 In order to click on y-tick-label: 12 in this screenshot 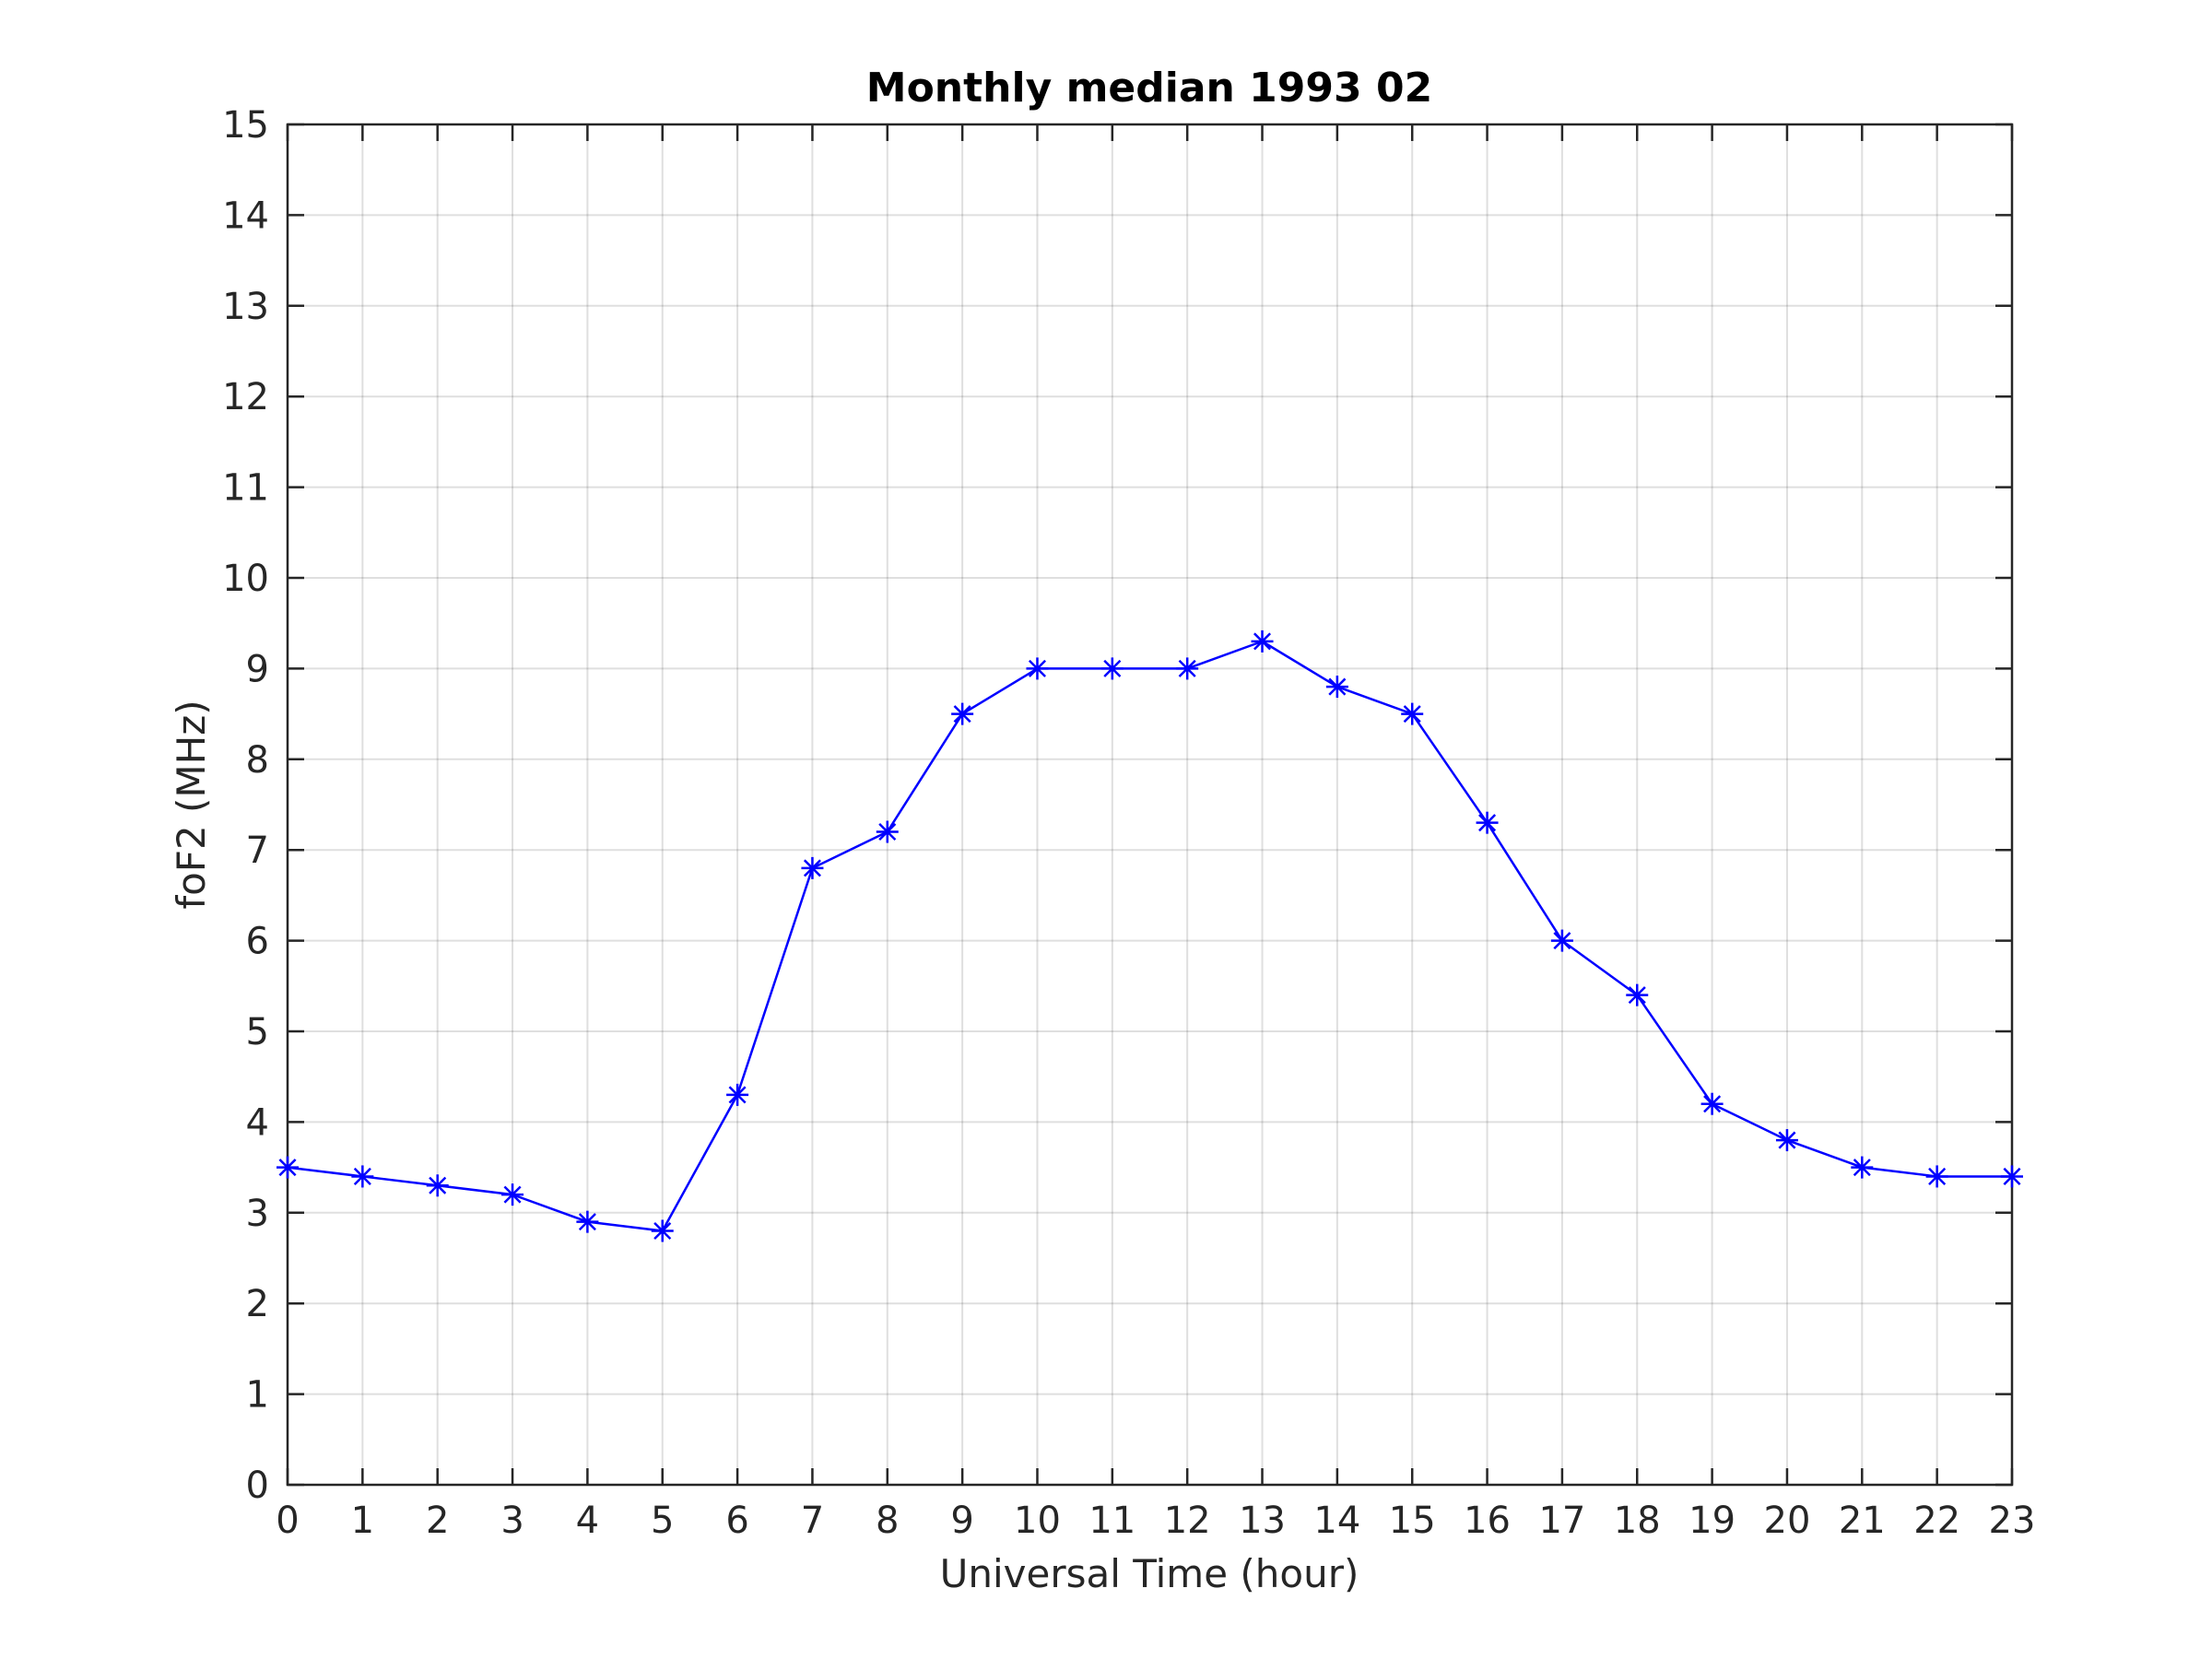, I will do `click(245, 397)`.